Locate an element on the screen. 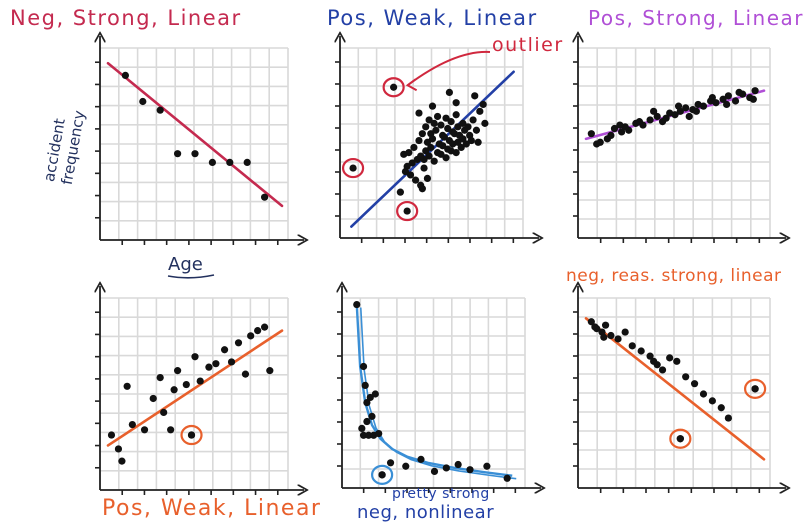  panel-4-title: Pos, Weak, Linear is located at coordinates (212, 508).